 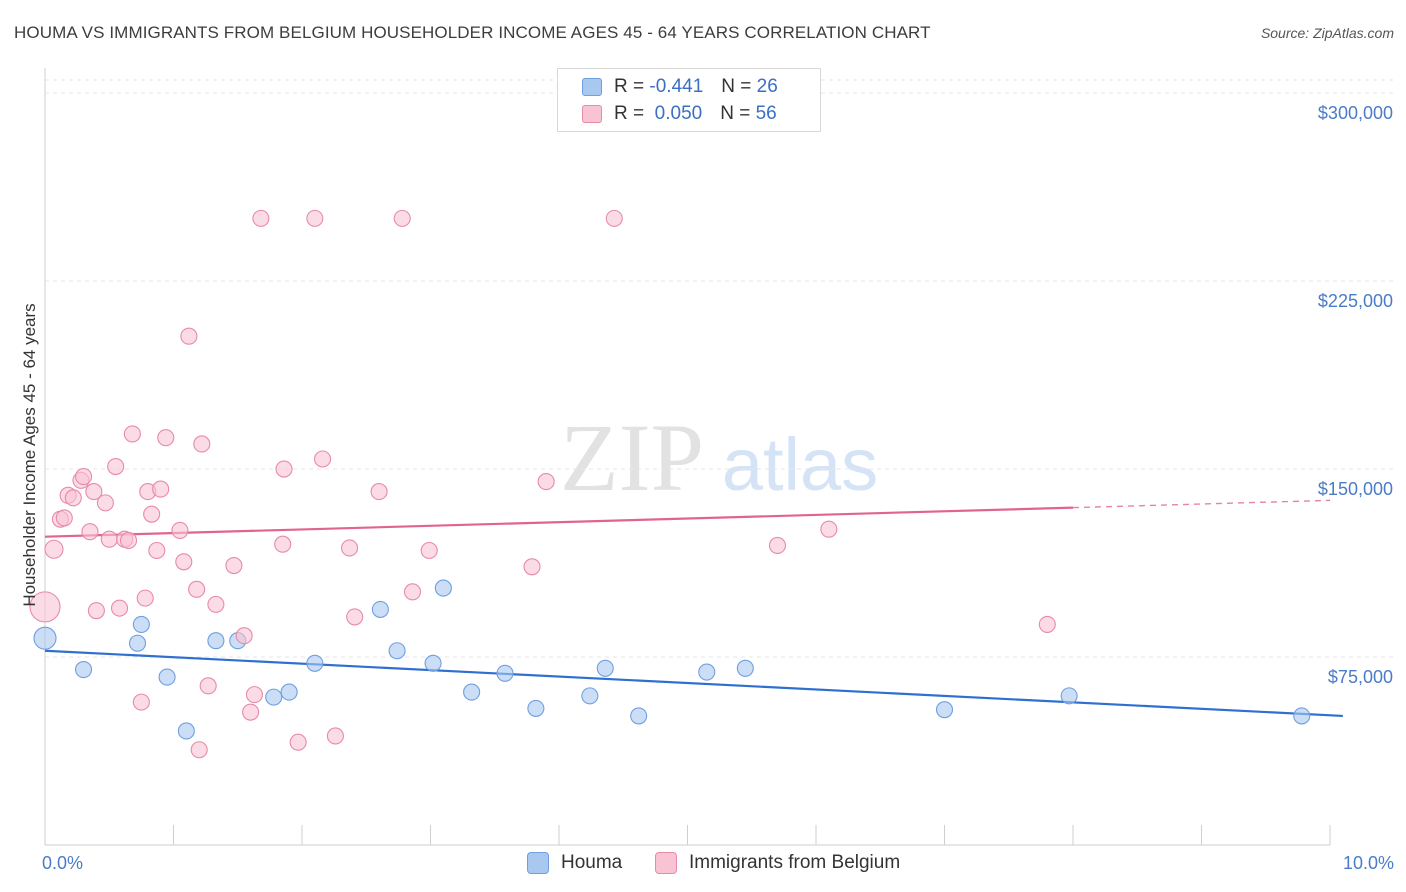 I want to click on legend-row-belgium: R = 0.050 N = 56, so click(x=679, y=114).